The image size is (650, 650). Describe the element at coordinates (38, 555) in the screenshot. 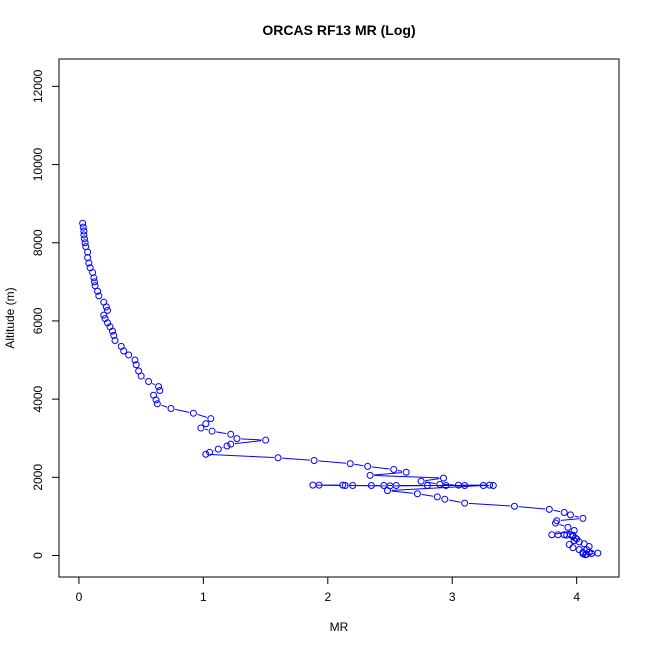

I see `y-tick-label: 0` at that location.